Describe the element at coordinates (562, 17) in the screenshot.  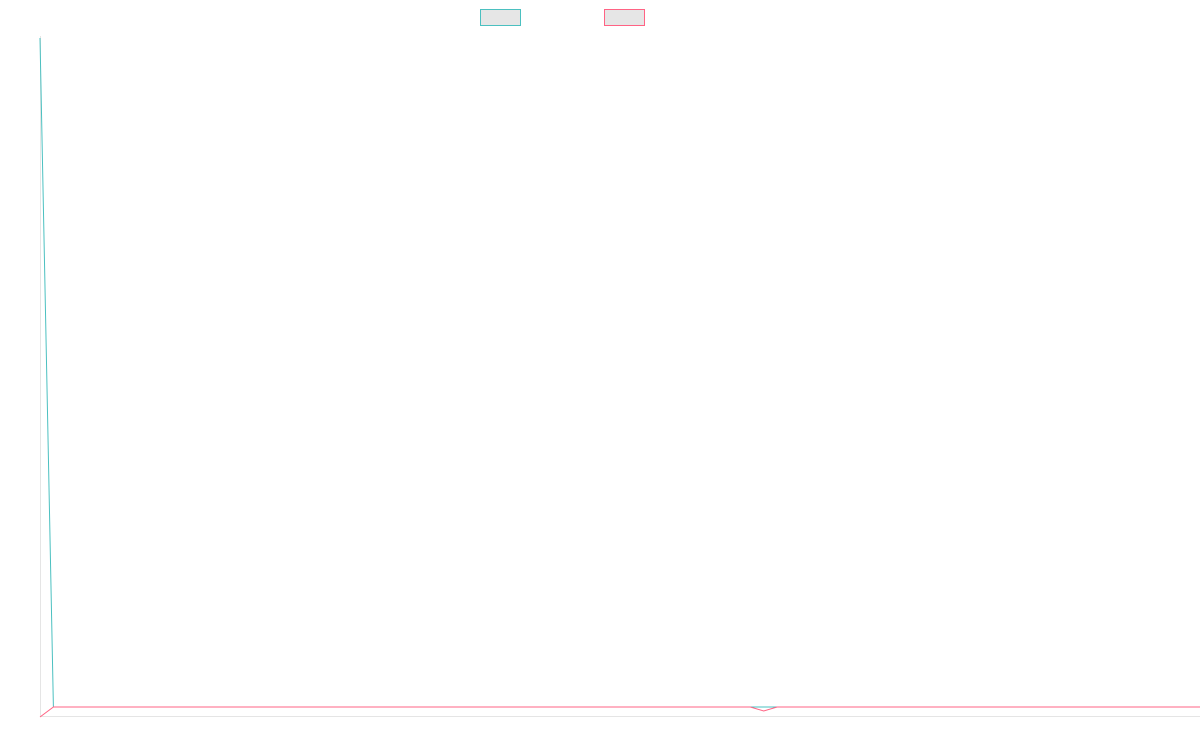
I see `legend` at that location.